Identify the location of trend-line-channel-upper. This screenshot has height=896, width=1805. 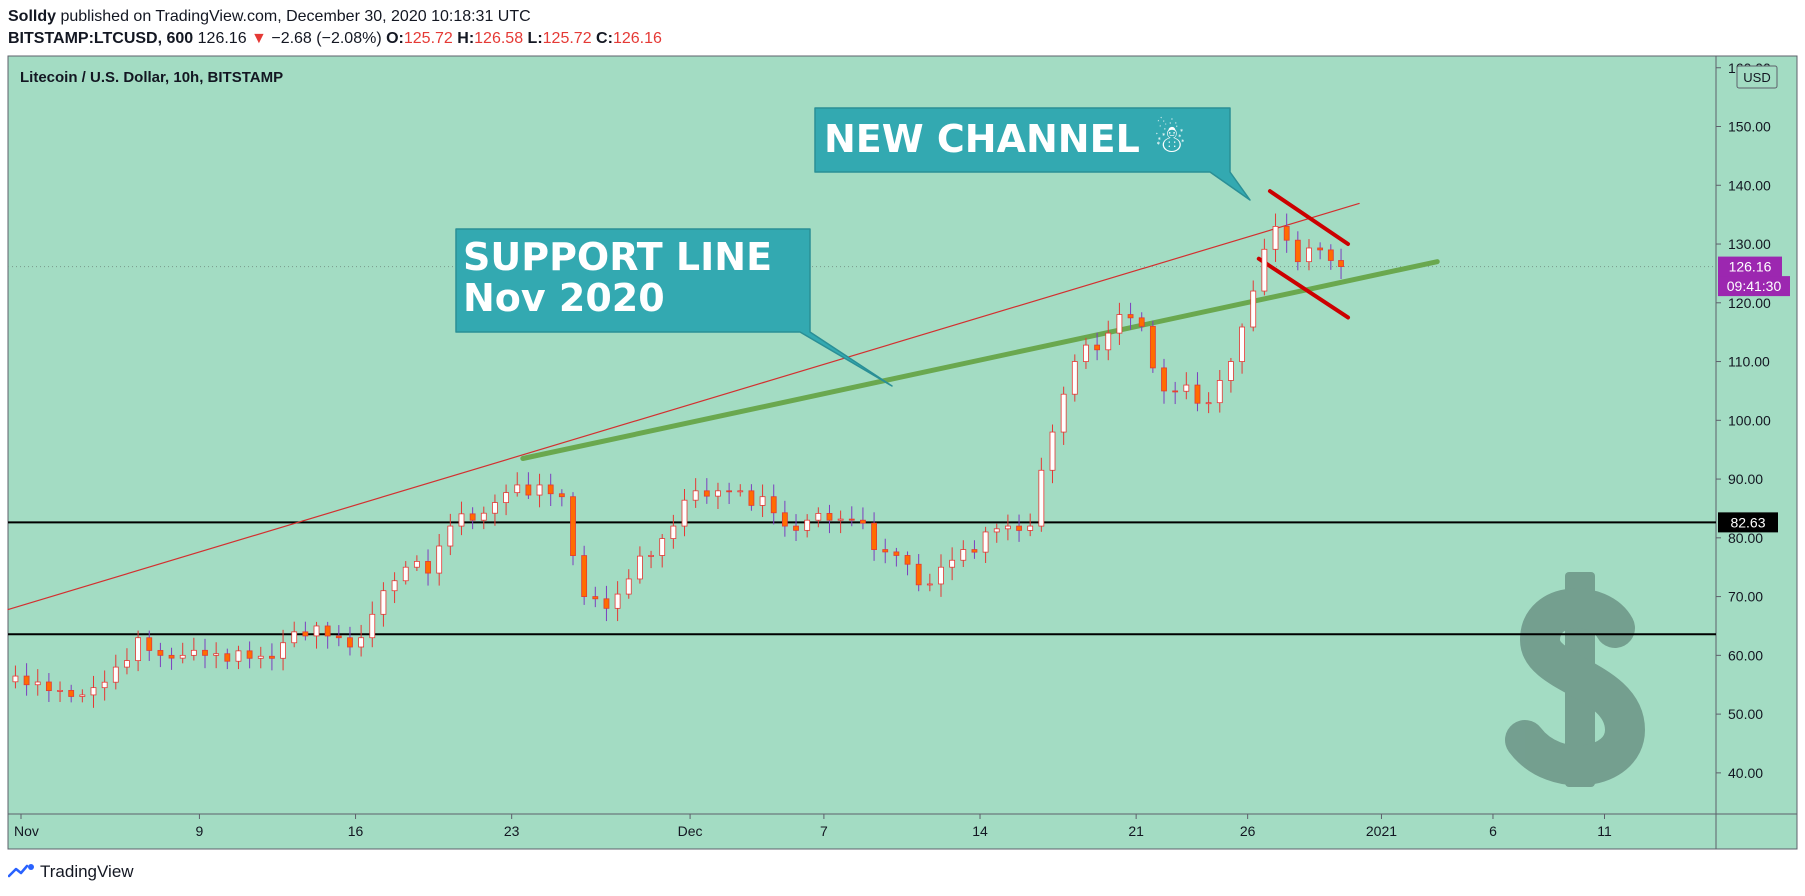
(1309, 218).